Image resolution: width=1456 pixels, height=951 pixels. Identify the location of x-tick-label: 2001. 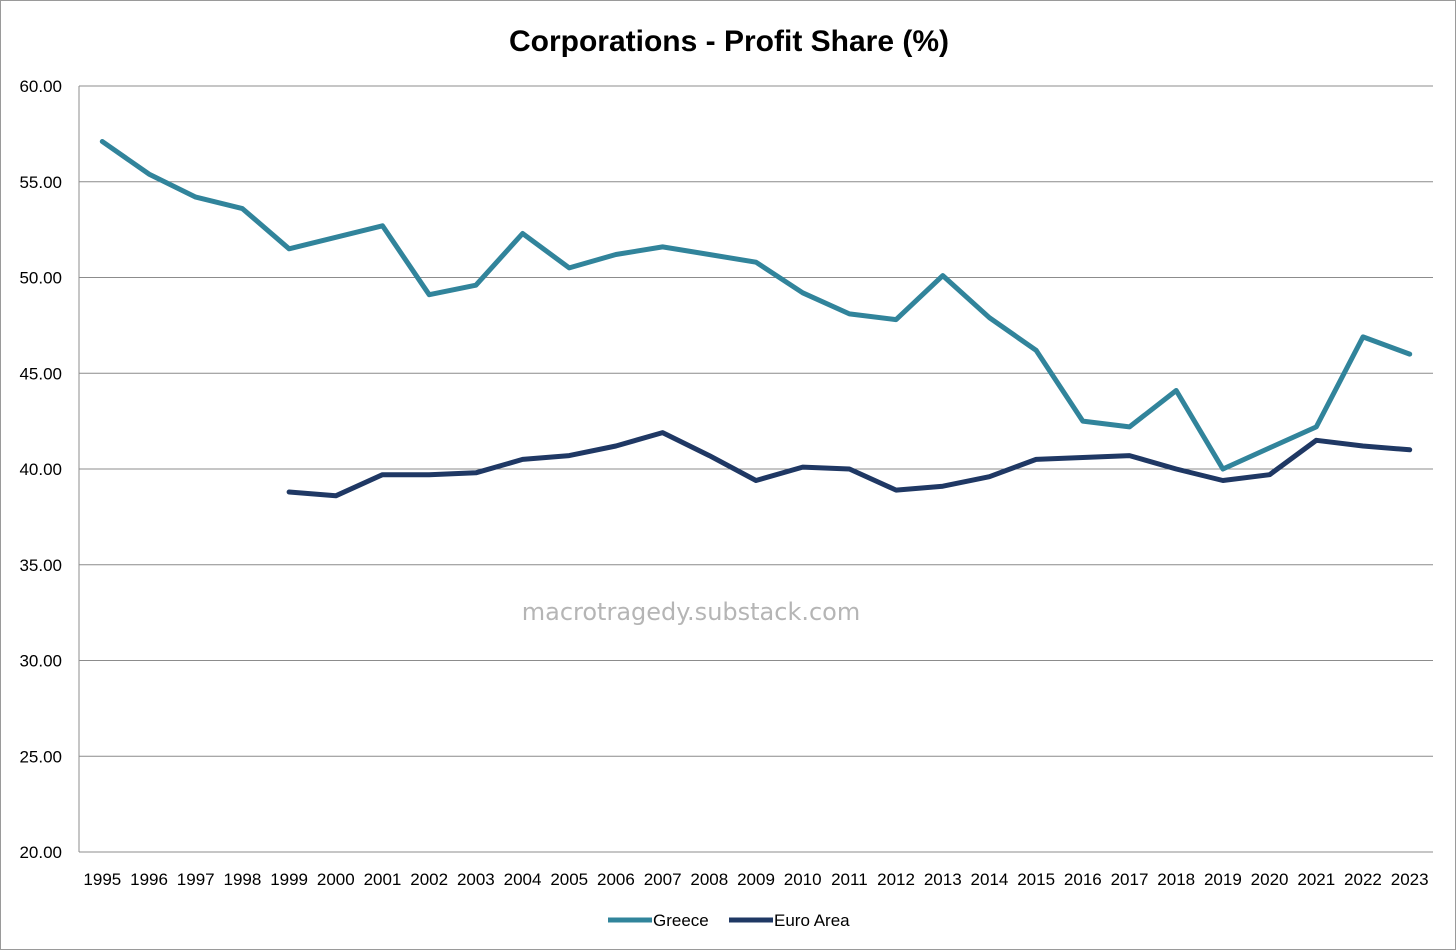
(383, 879).